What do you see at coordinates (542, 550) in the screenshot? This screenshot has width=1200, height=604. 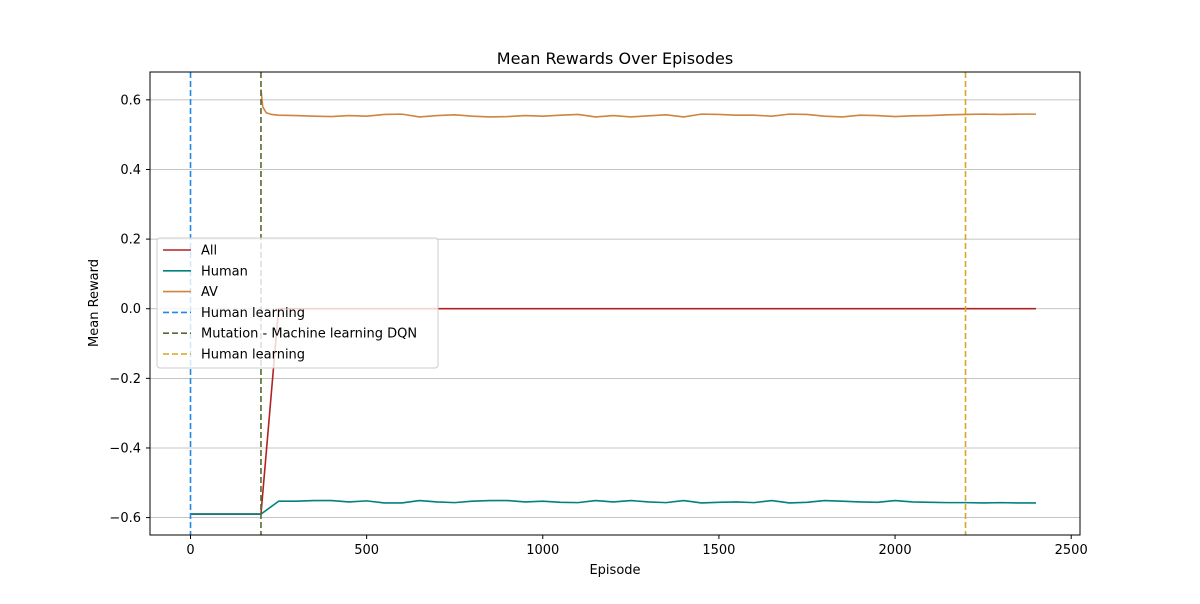 I see `x-tick-label: 1000` at bounding box center [542, 550].